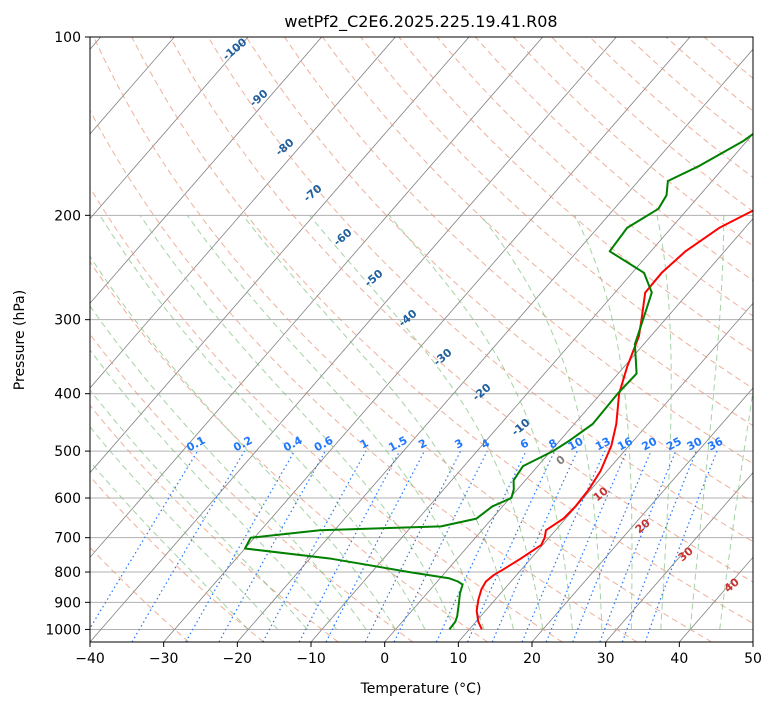 The height and width of the screenshot is (708, 775). What do you see at coordinates (716, 444) in the screenshot?
I see `mixing-ratio-label: 36` at bounding box center [716, 444].